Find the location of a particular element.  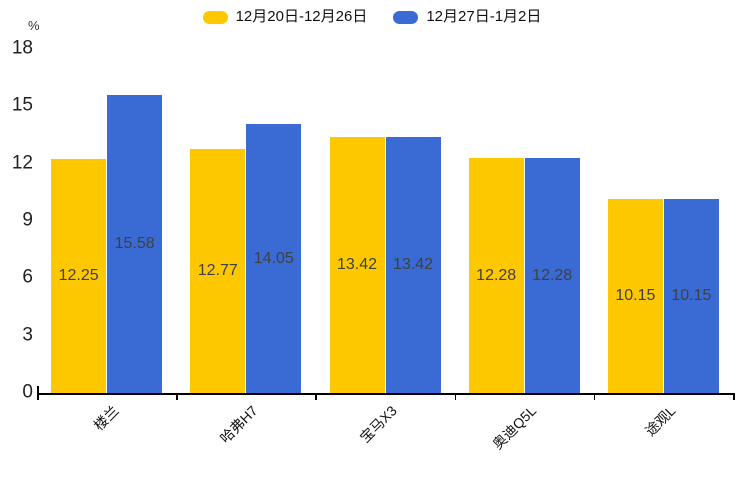

legend-item-week2: 12月27日-1月2日 is located at coordinates (467, 17).